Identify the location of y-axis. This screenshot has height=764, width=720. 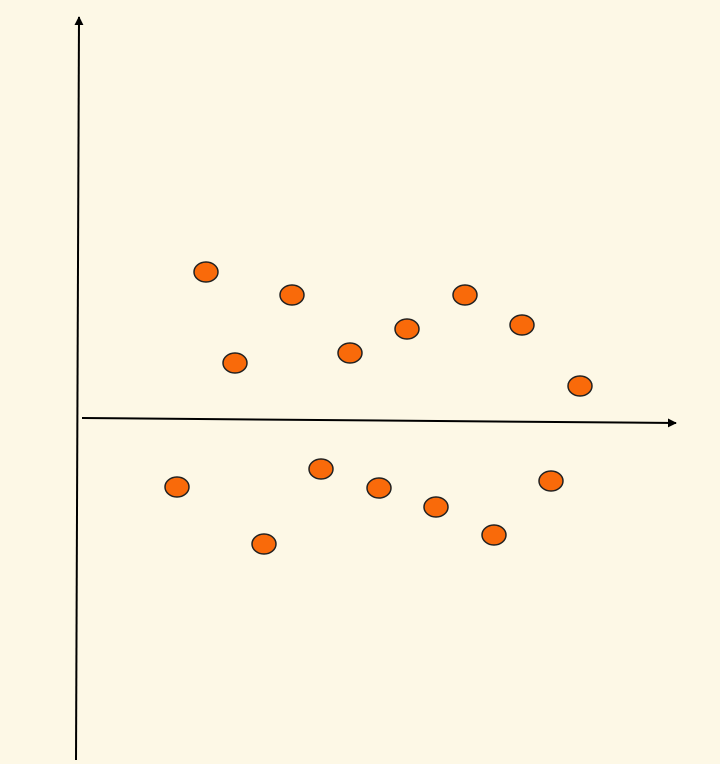
(79, 388).